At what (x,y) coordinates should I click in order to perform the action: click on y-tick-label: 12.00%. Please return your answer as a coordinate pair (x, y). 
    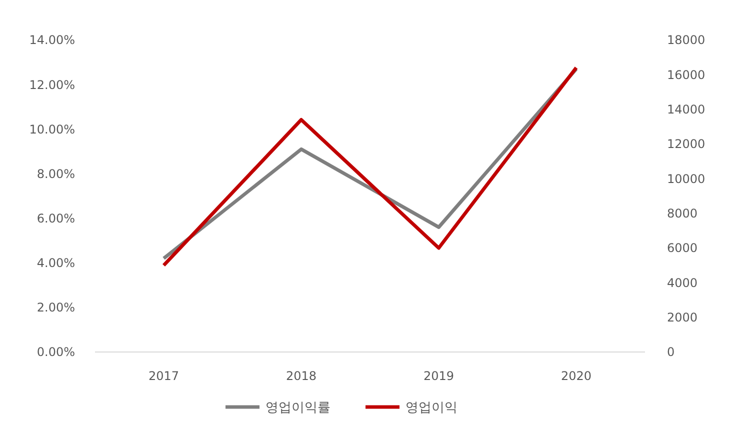
    Looking at the image, I should click on (52, 85).